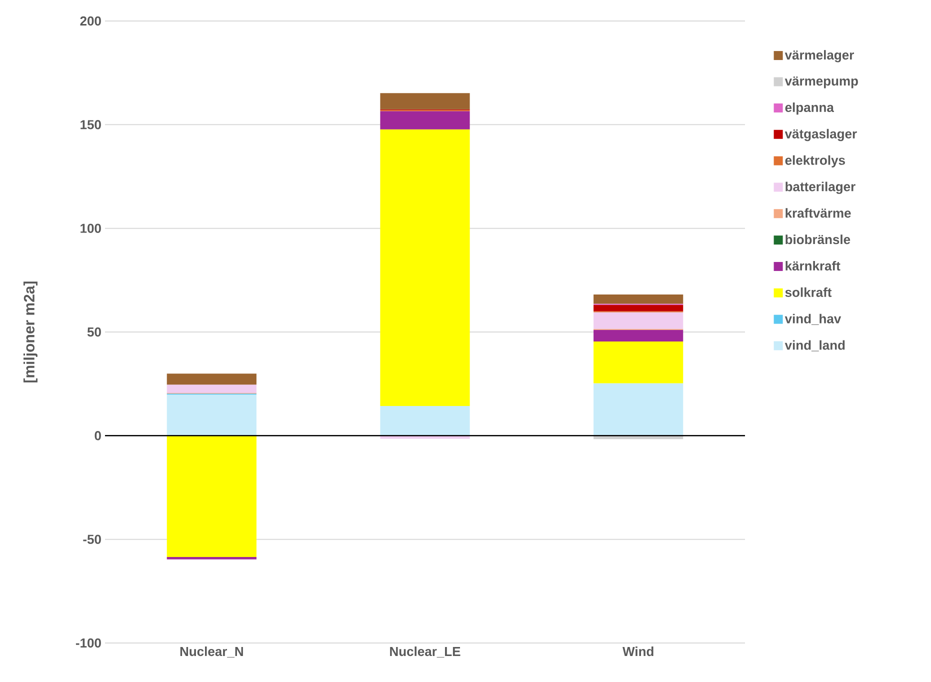 The width and height of the screenshot is (931, 682). Describe the element at coordinates (815, 161) in the screenshot. I see `legend-label: elektrolys` at that location.